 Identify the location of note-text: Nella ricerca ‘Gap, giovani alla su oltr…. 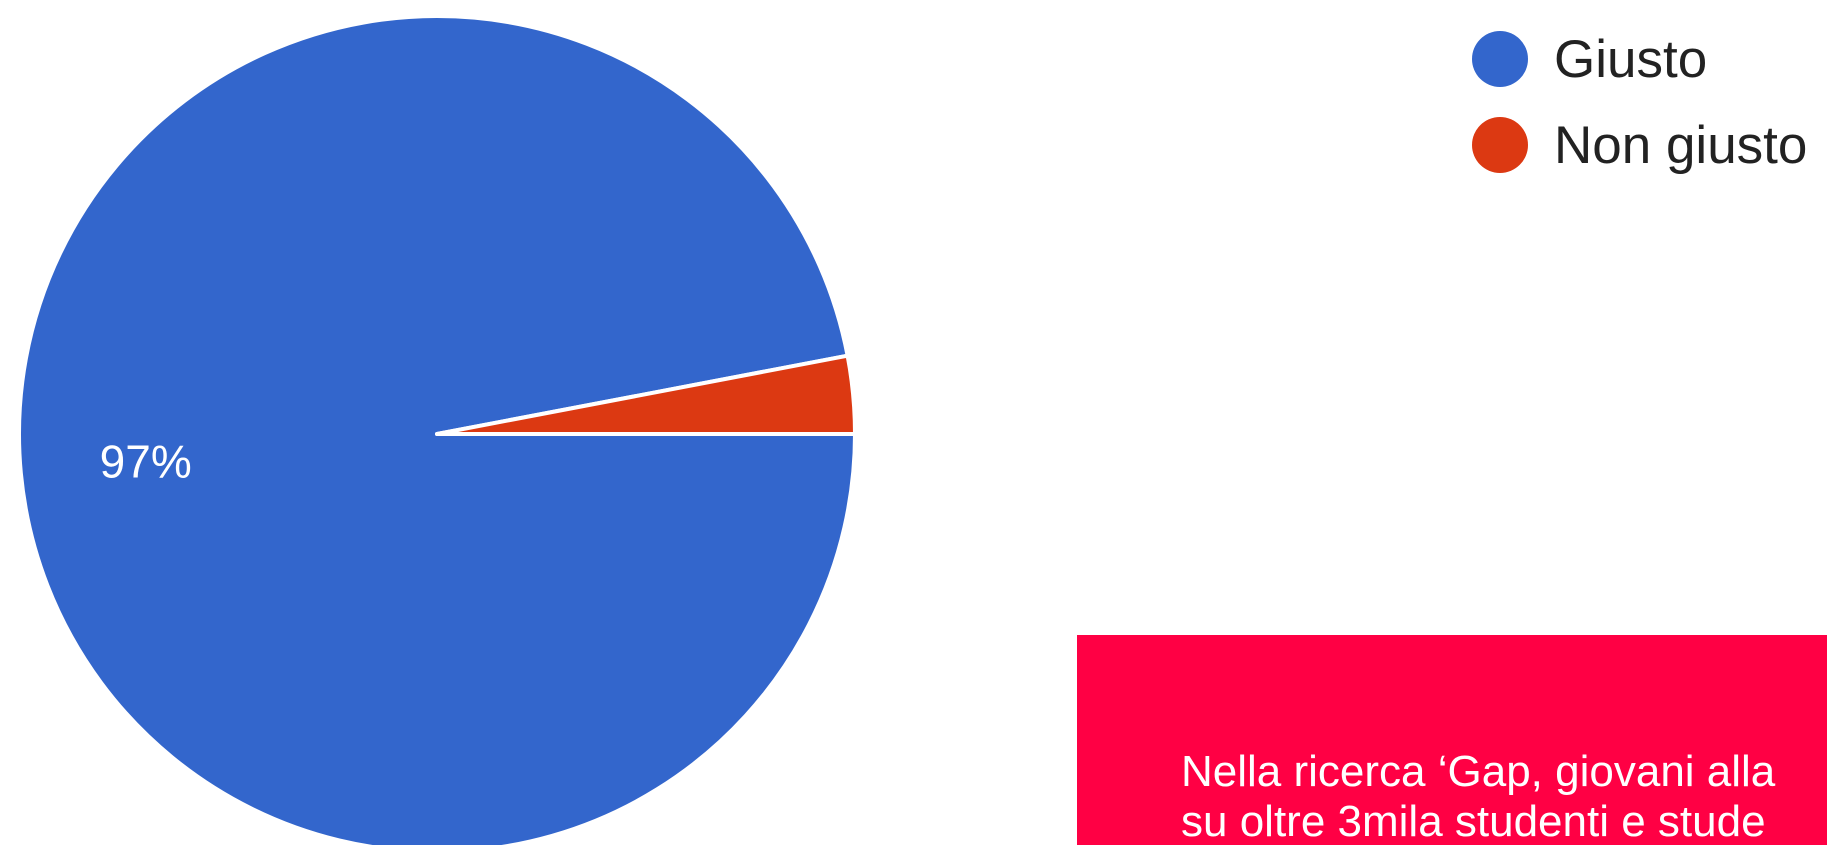
(1504, 796).